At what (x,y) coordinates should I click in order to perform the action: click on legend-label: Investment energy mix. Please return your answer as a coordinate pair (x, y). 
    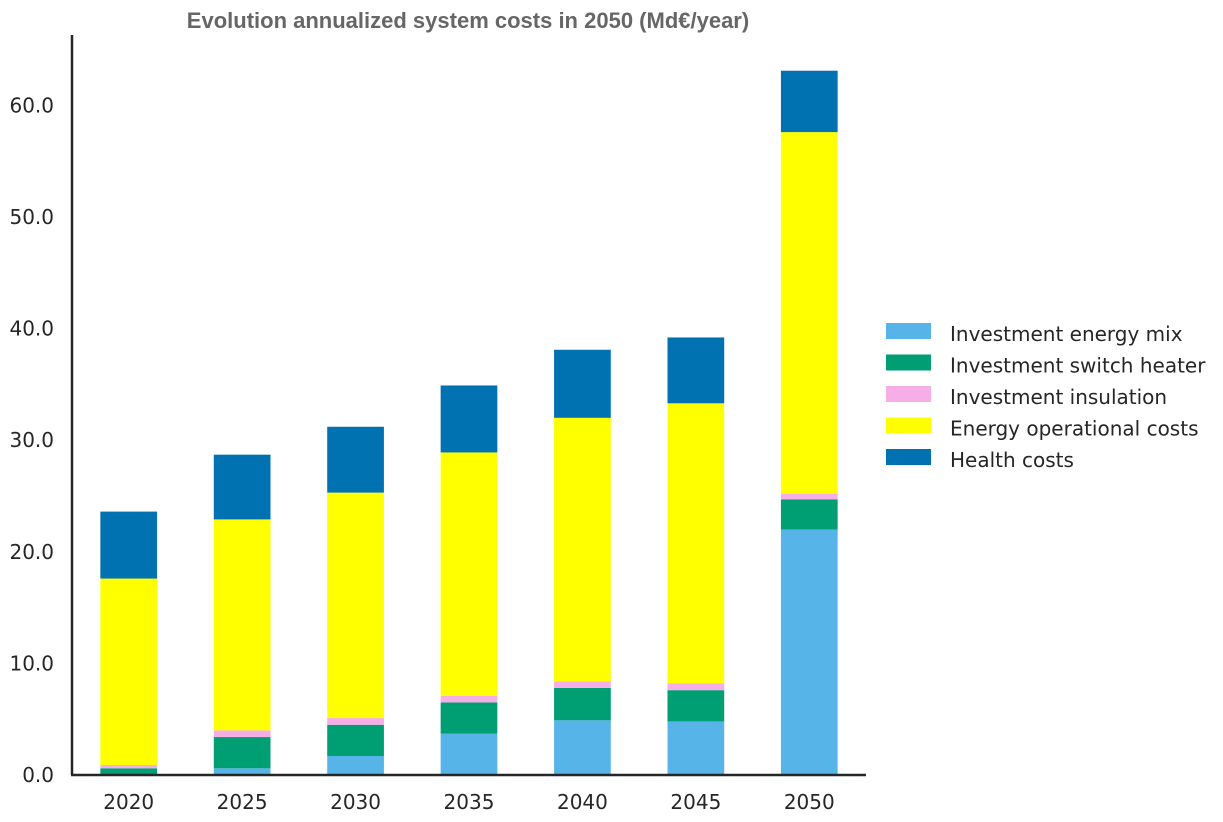
    Looking at the image, I should click on (1066, 334).